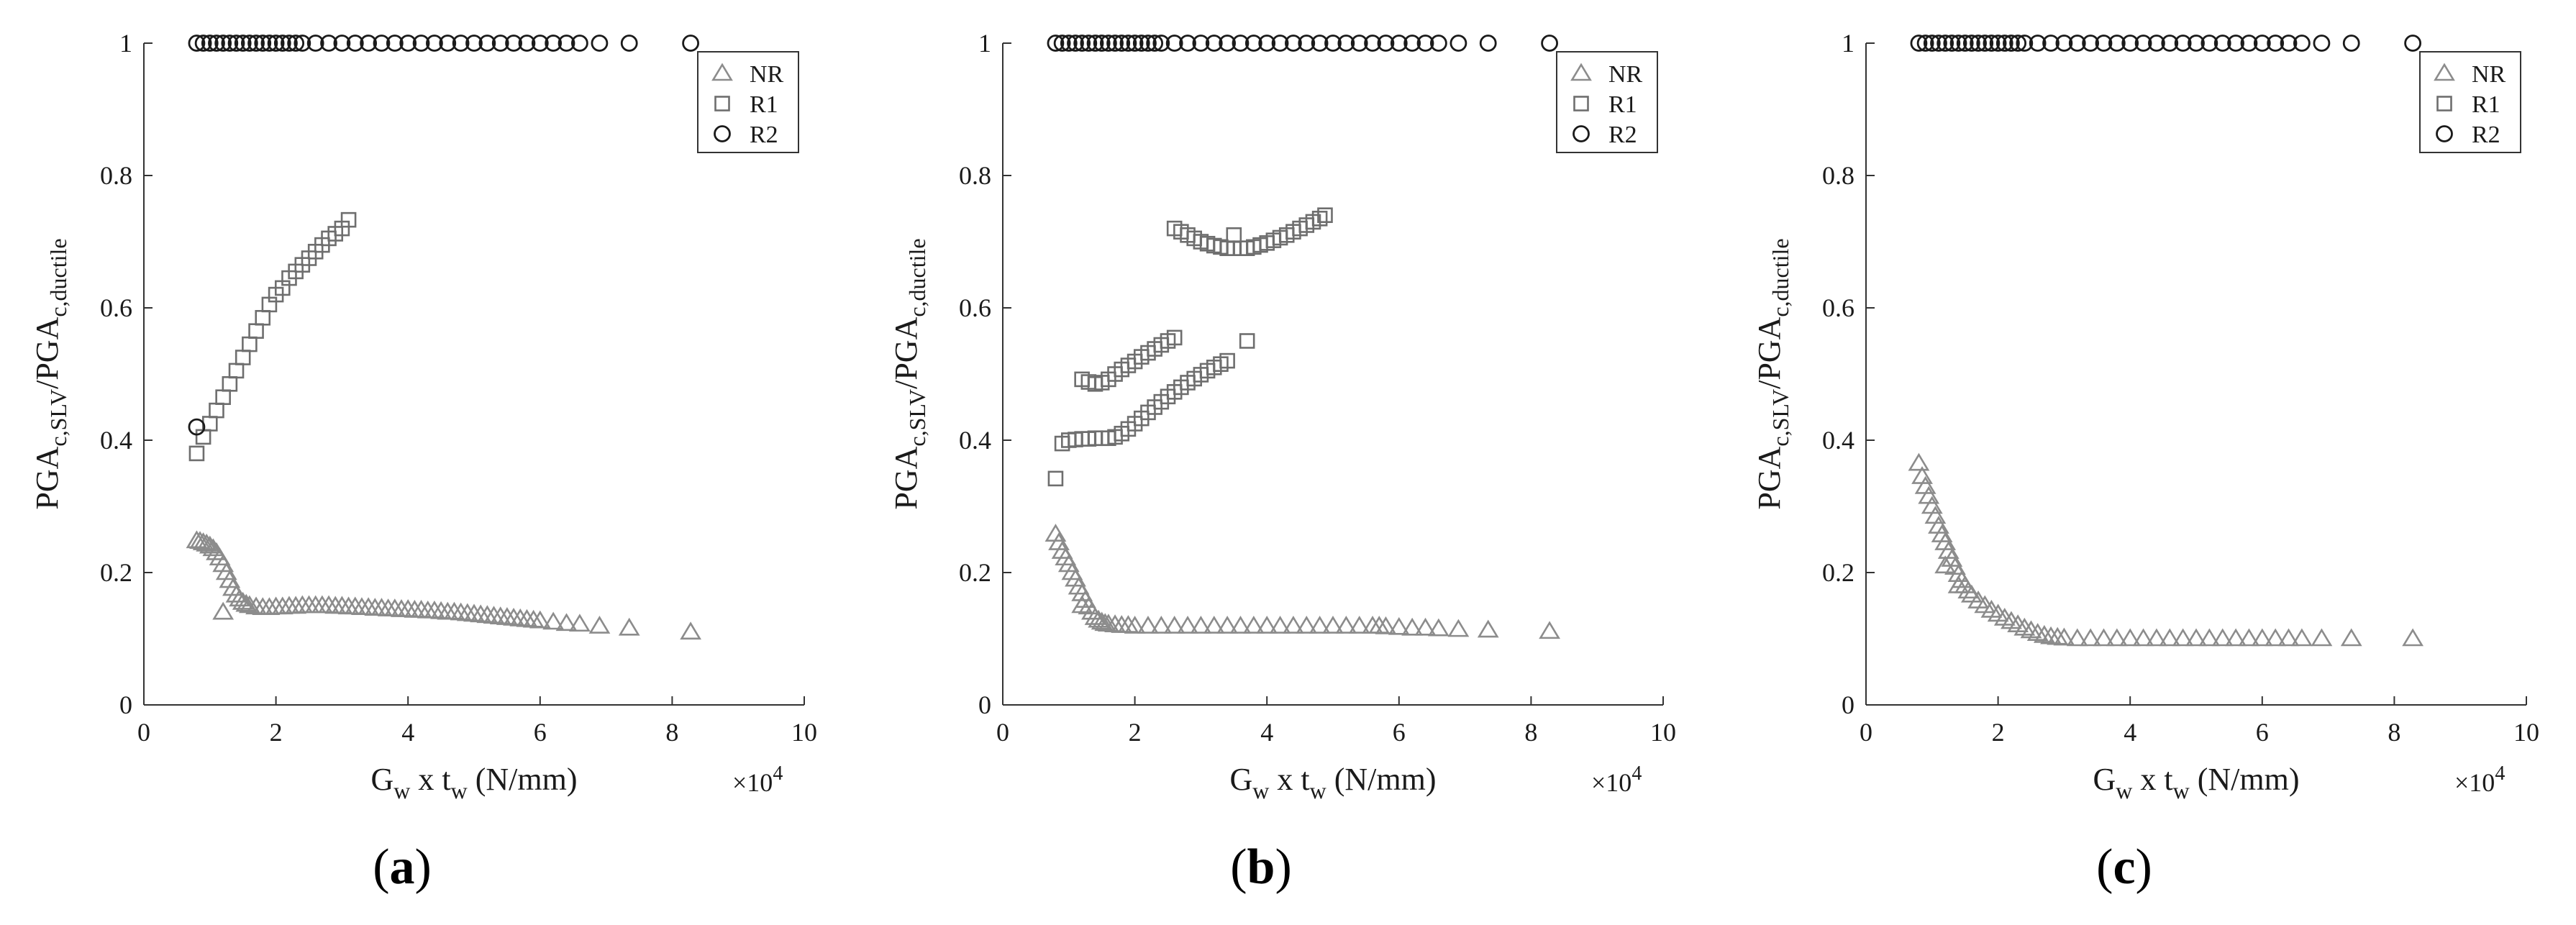 The height and width of the screenshot is (925, 2576). Describe the element at coordinates (752, 783) in the screenshot. I see `x-exponent-base: ×10` at that location.